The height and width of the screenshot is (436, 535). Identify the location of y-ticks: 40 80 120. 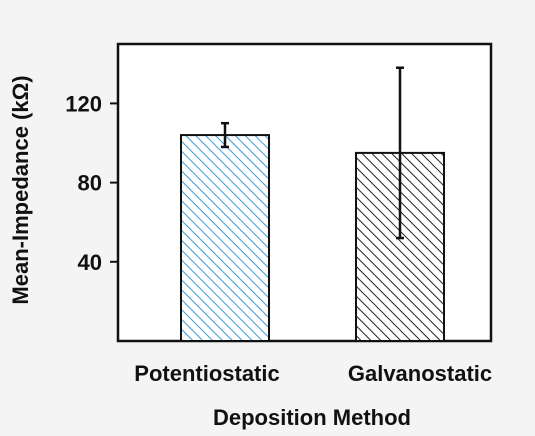
(91, 183).